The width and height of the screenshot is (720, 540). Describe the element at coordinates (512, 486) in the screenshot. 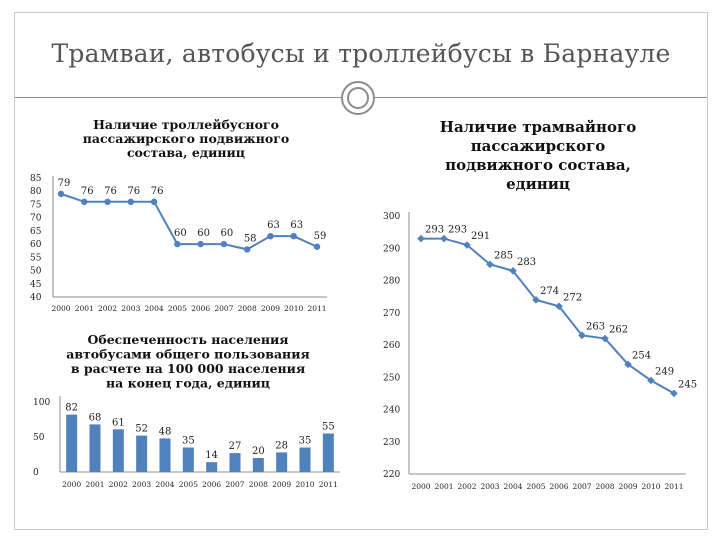

I see `tram-x-tick: 2004` at that location.